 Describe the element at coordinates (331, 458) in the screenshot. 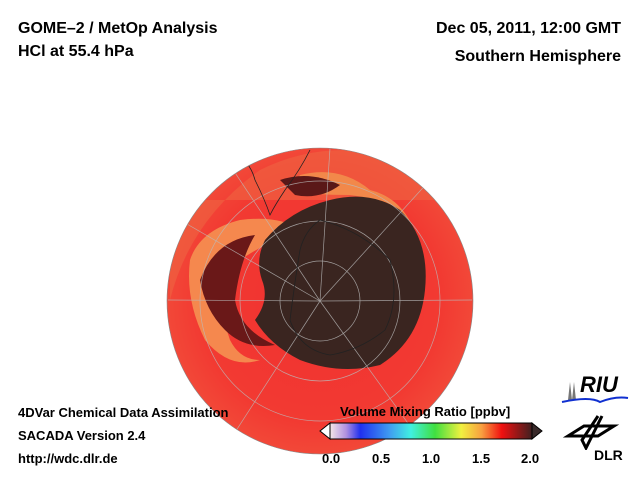

I see `colorbar-tick: 0.0` at that location.